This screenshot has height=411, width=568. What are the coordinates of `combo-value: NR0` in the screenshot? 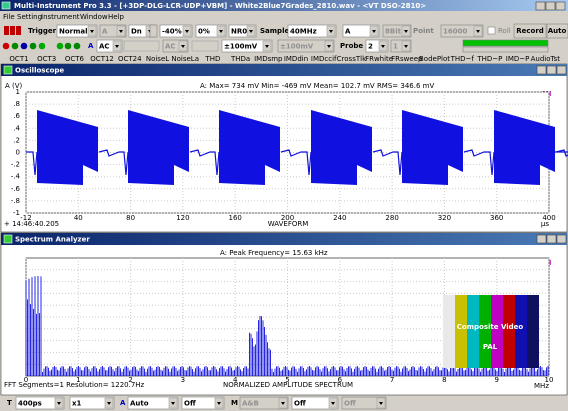 It's located at (239, 32).